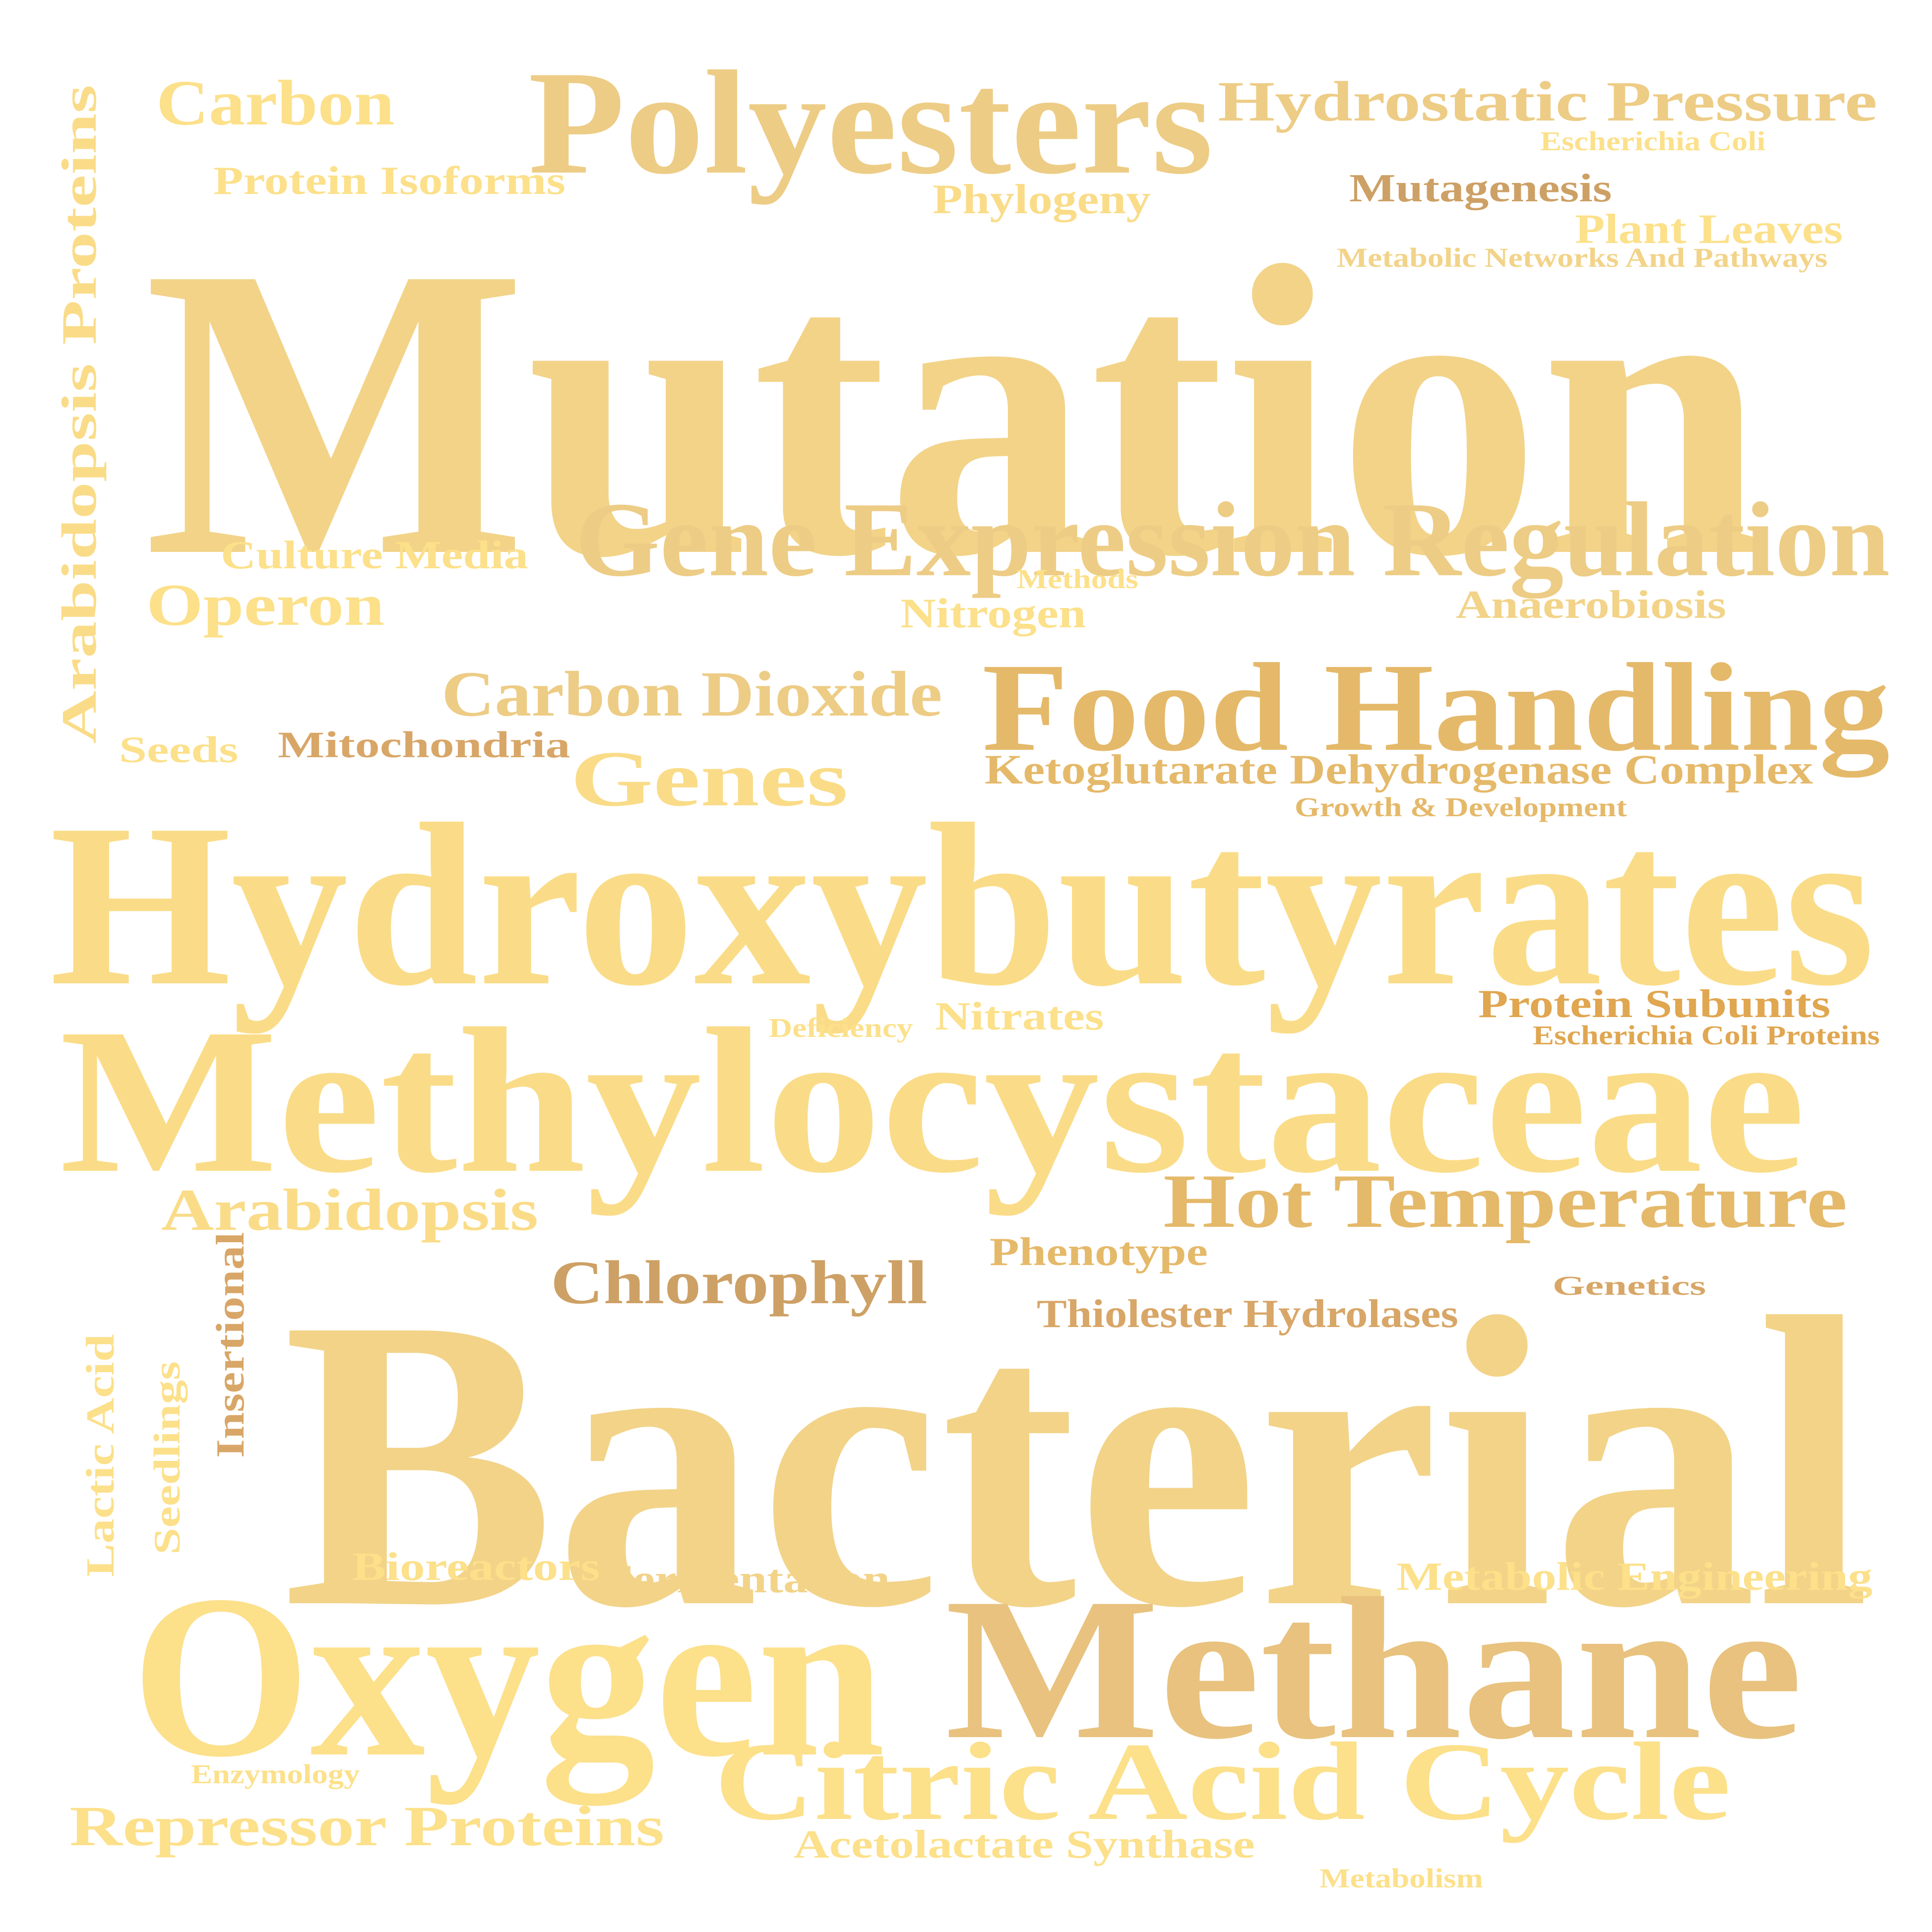 Image resolution: width=1932 pixels, height=1932 pixels. Describe the element at coordinates (1709, 229) in the screenshot. I see `word-plant-leaves: Plant Leaves` at that location.